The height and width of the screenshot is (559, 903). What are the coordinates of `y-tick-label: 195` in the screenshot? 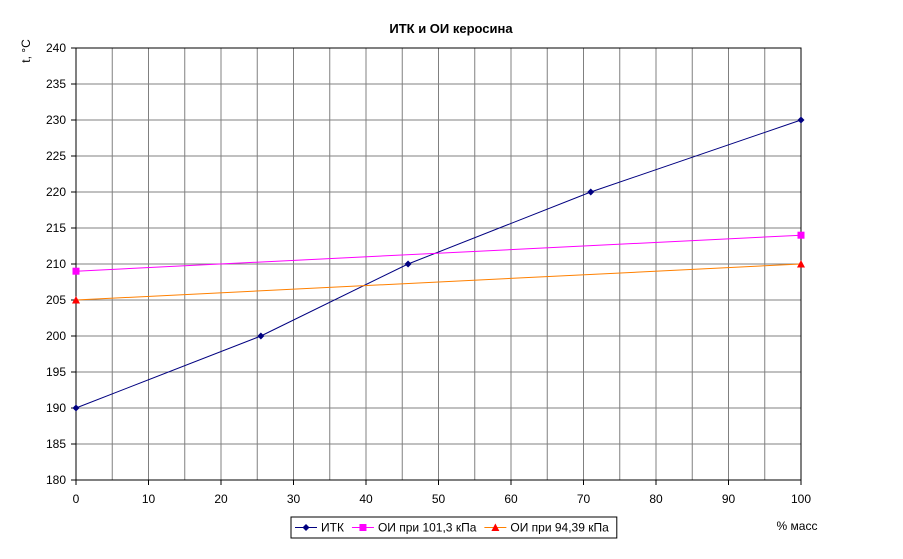 It's located at (56, 372).